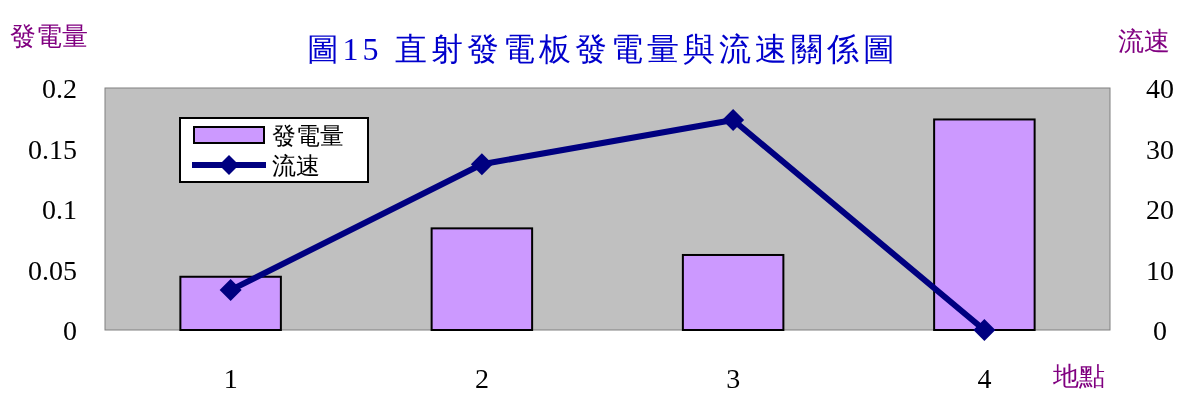 The width and height of the screenshot is (1185, 401). What do you see at coordinates (1078, 376) in the screenshot?
I see `x-axis-title: 地點` at bounding box center [1078, 376].